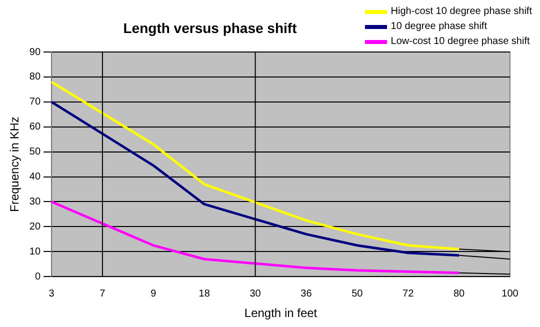 Image resolution: width=540 pixels, height=327 pixels. What do you see at coordinates (35, 77) in the screenshot?
I see `y-tick-label: 80` at bounding box center [35, 77].